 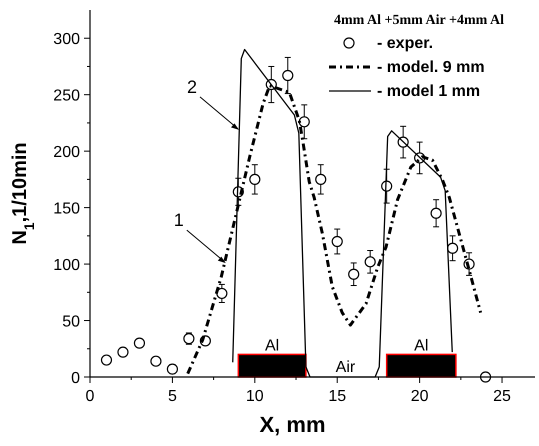 What do you see at coordinates (66, 96) in the screenshot?
I see `y-tick-label: 250` at bounding box center [66, 96].